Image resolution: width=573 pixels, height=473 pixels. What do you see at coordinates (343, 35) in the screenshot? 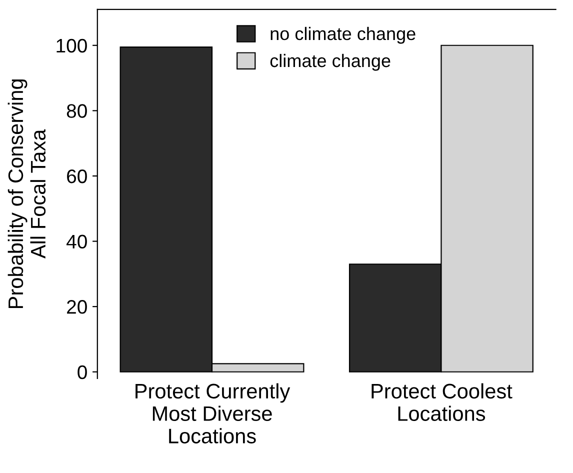
I see `legend-label: no climate change` at bounding box center [343, 35].